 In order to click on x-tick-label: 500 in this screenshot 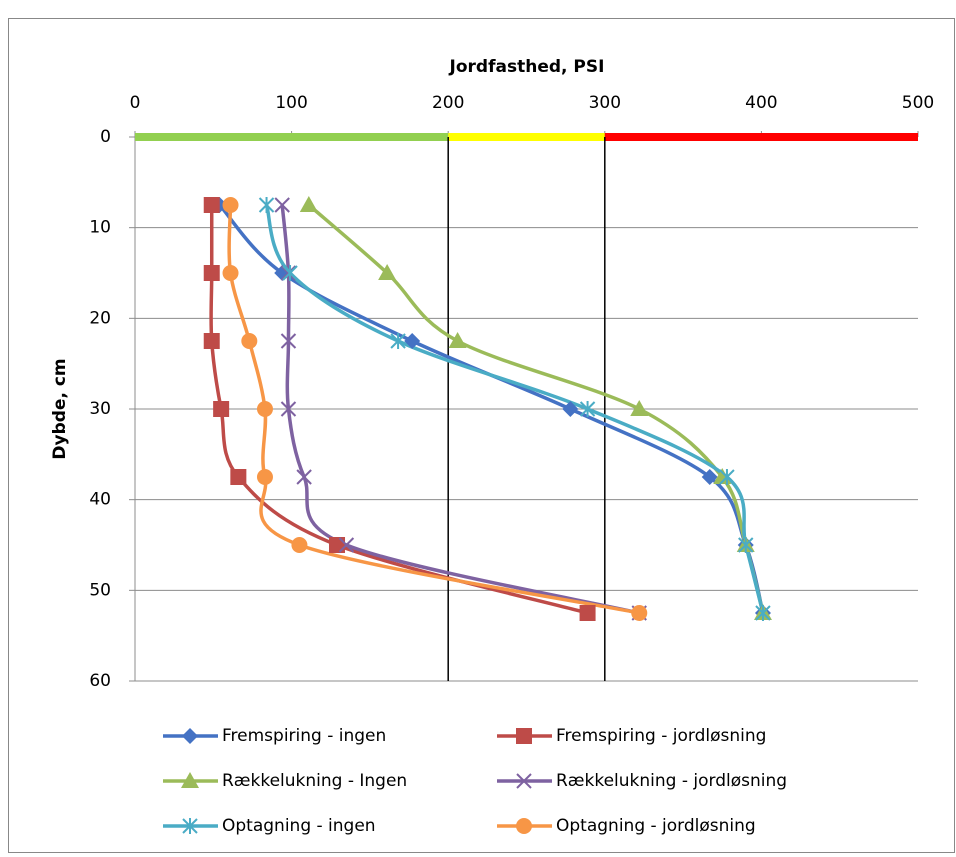, I will do `click(918, 103)`.